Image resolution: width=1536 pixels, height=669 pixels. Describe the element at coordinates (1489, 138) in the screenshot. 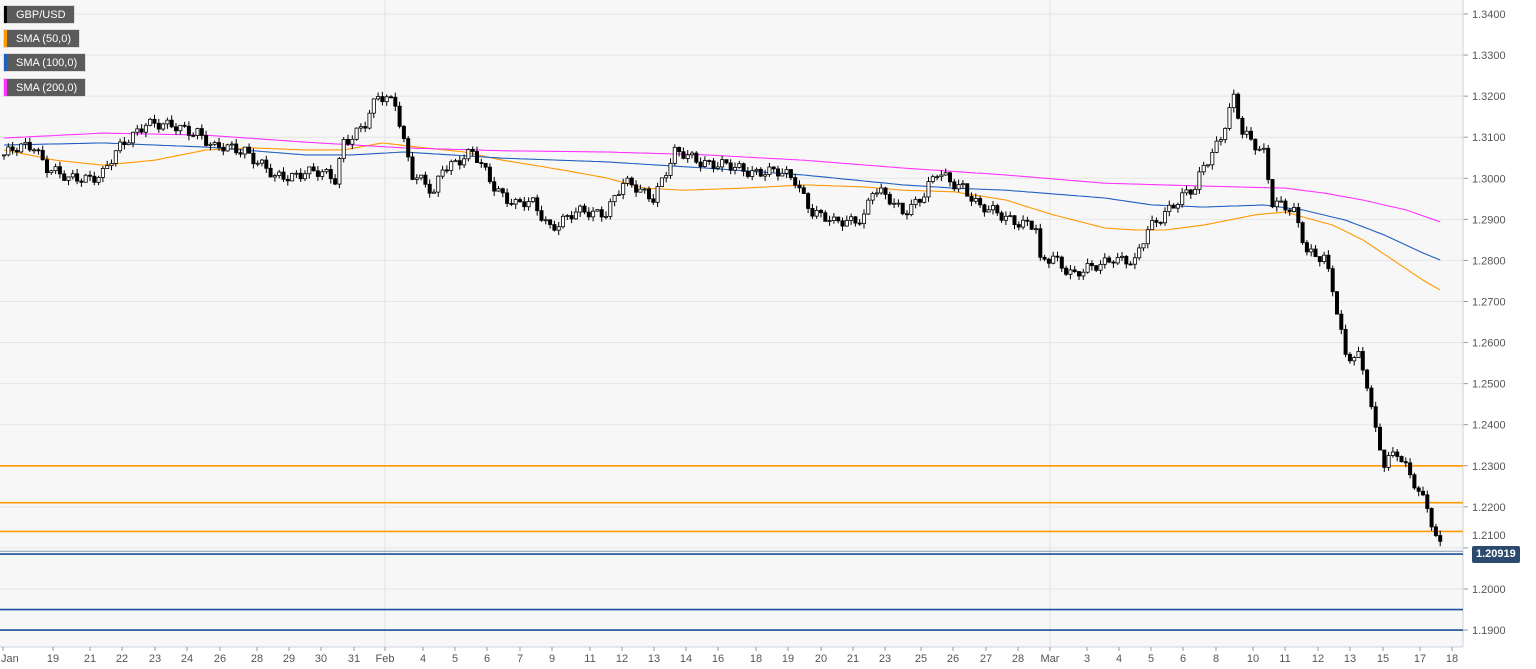

I see `y-tick-label: 1.3100` at that location.